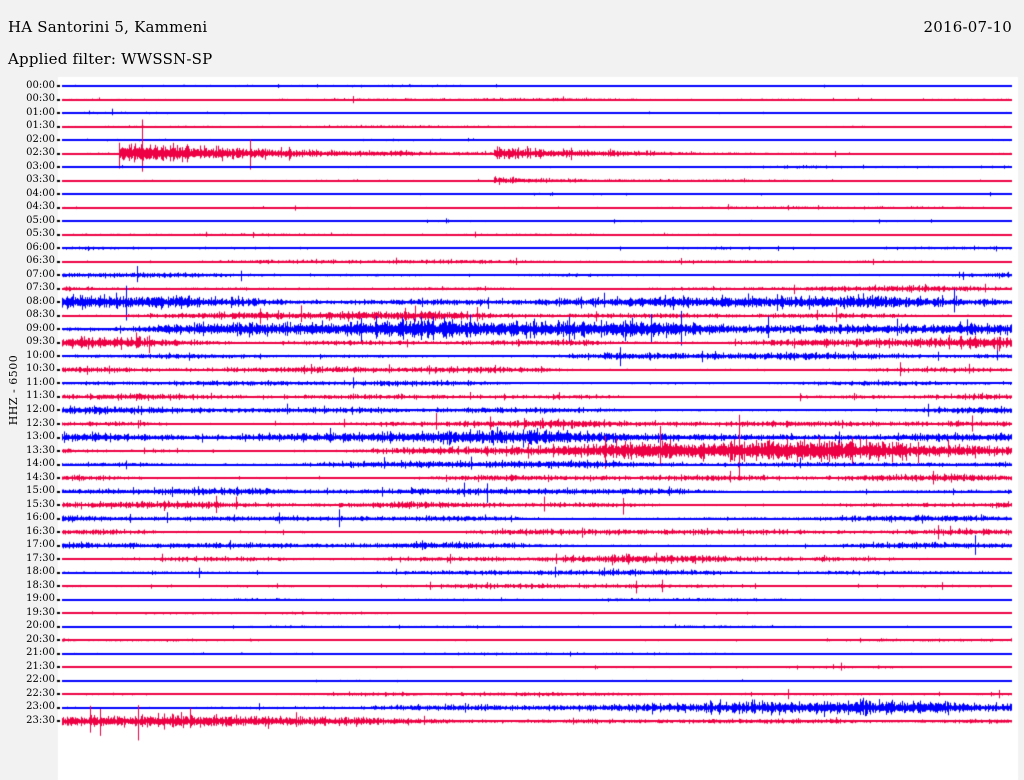 The image size is (1024, 780). Describe the element at coordinates (40, 423) in the screenshot. I see `time-tick-label: 12:30` at that location.